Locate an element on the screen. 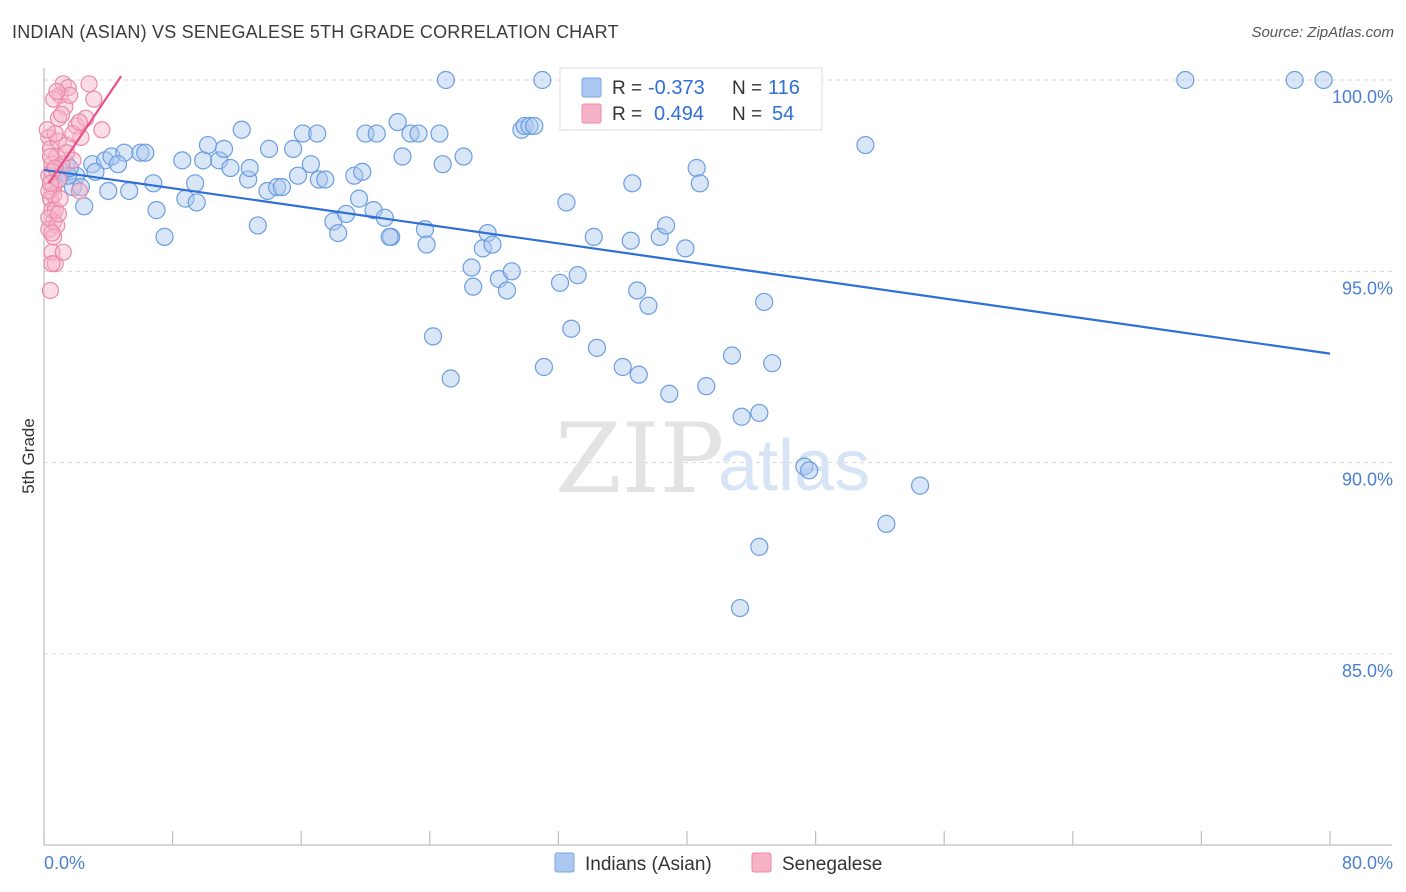 The width and height of the screenshot is (1406, 892). watermark-zip: ZIP is located at coordinates (639, 459).